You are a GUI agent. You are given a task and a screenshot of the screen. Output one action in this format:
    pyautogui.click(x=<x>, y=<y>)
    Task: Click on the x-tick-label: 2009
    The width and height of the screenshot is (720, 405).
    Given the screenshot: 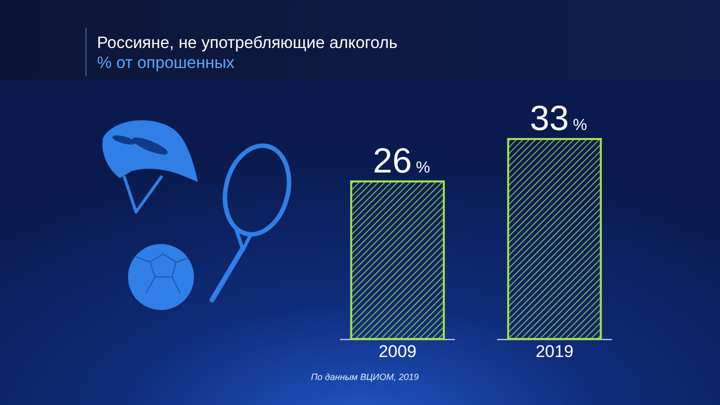 What is the action you would take?
    pyautogui.click(x=397, y=351)
    